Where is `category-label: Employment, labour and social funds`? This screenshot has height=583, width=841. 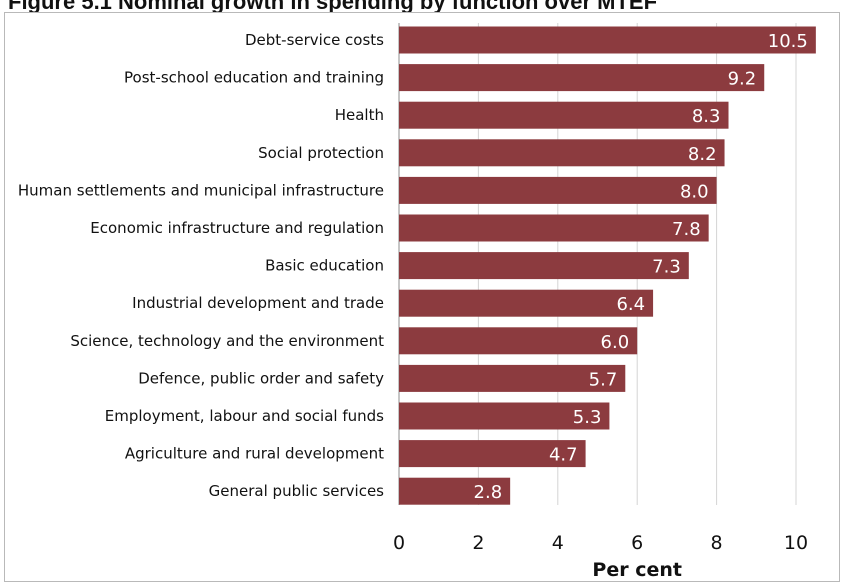 category-label: Employment, labour and social funds is located at coordinates (244, 416).